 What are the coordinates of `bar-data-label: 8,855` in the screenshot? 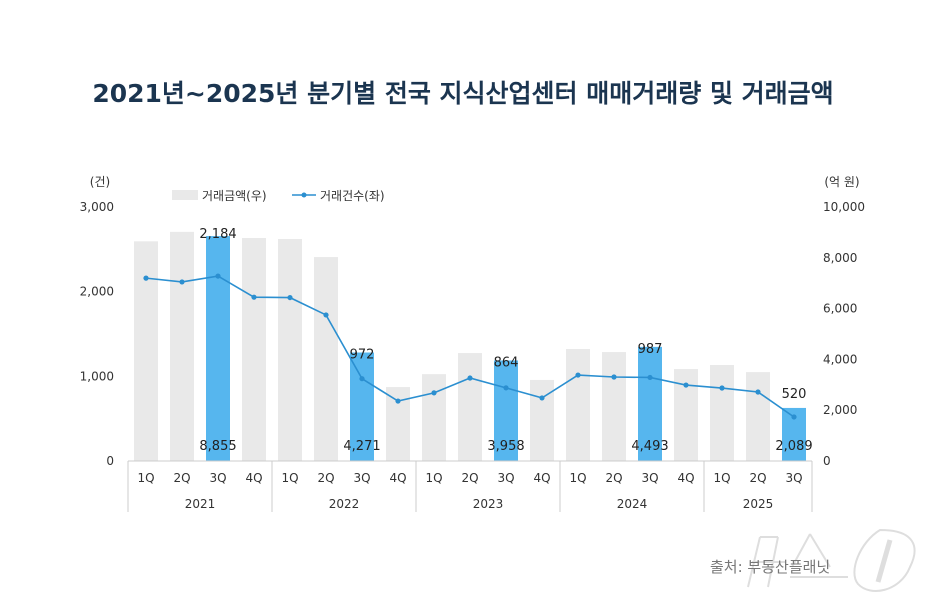 It's located at (217, 446).